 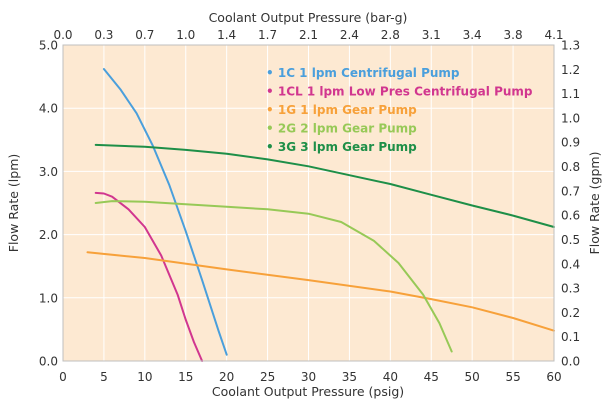 I want to click on x-tick-label: 25, so click(x=267, y=377).